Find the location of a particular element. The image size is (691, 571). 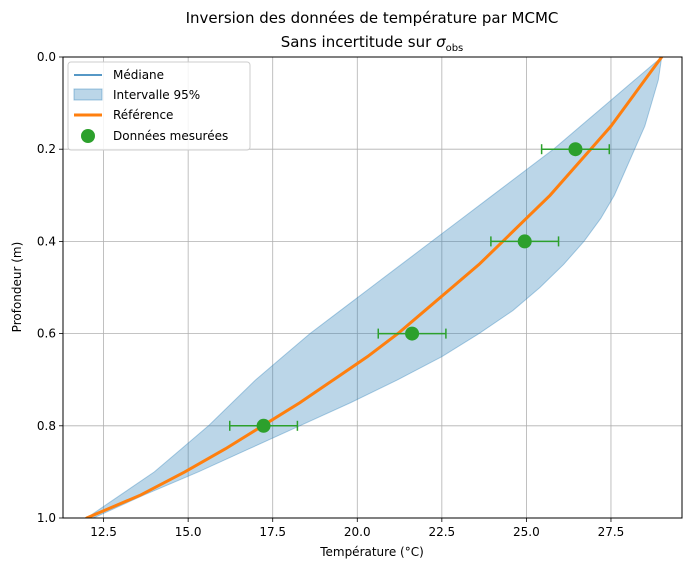

y-tick-label: 0.6 is located at coordinates (46, 334).